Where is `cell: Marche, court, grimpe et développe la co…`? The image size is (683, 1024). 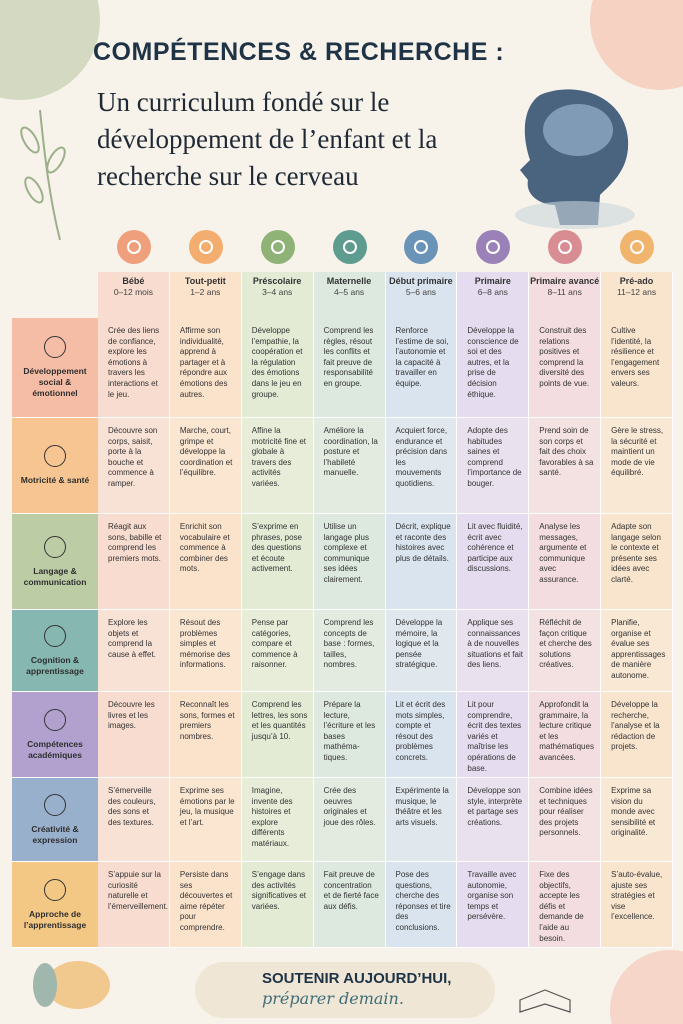
cell: Marche, court, grimpe et développe la co… is located at coordinates (205, 466).